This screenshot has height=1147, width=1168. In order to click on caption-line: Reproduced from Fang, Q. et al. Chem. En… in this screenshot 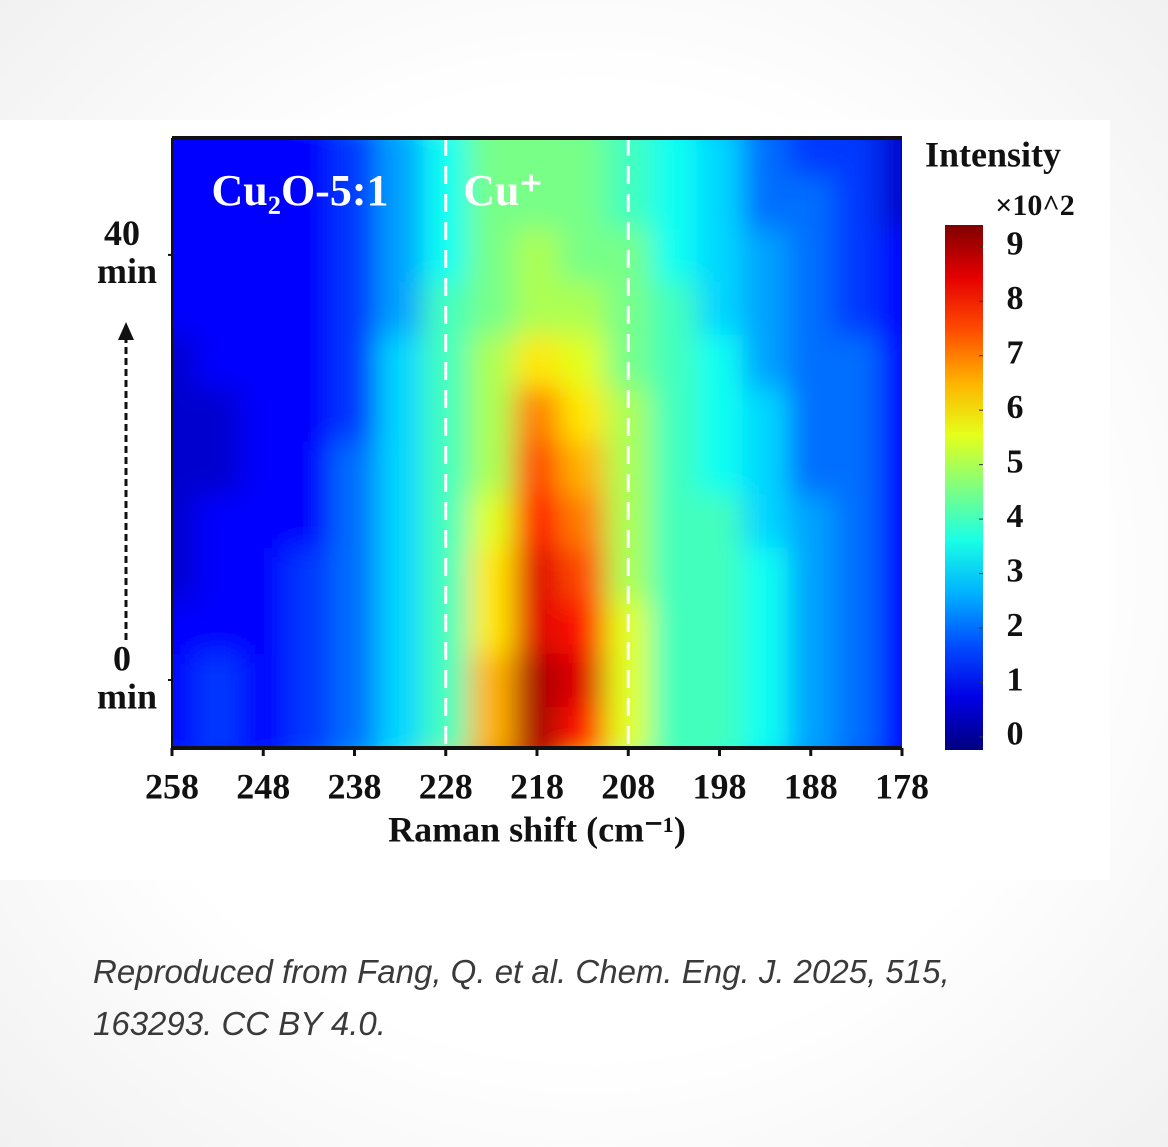, I will do `click(521, 971)`.